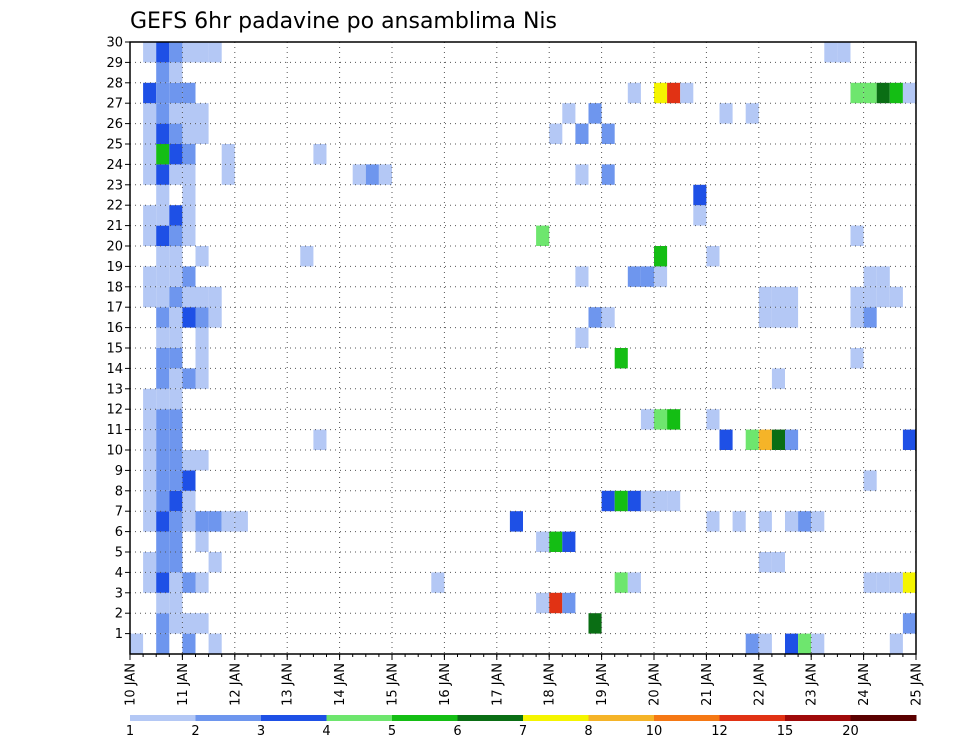  What do you see at coordinates (114, 287) in the screenshot?
I see `y-tick-label-18: 18` at bounding box center [114, 287].